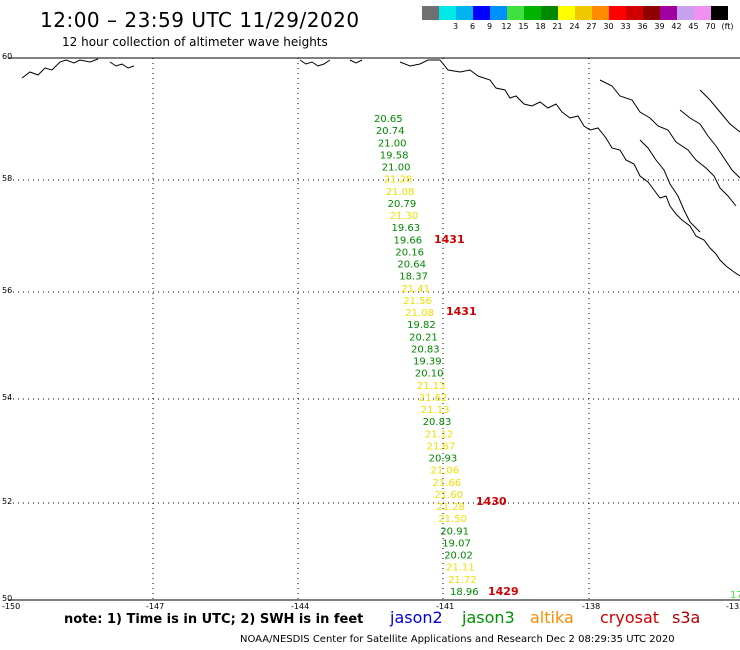 This screenshot has width=740, height=650. Describe the element at coordinates (464, 592) in the screenshot. I see `wave-height-value: 18.96` at that location.